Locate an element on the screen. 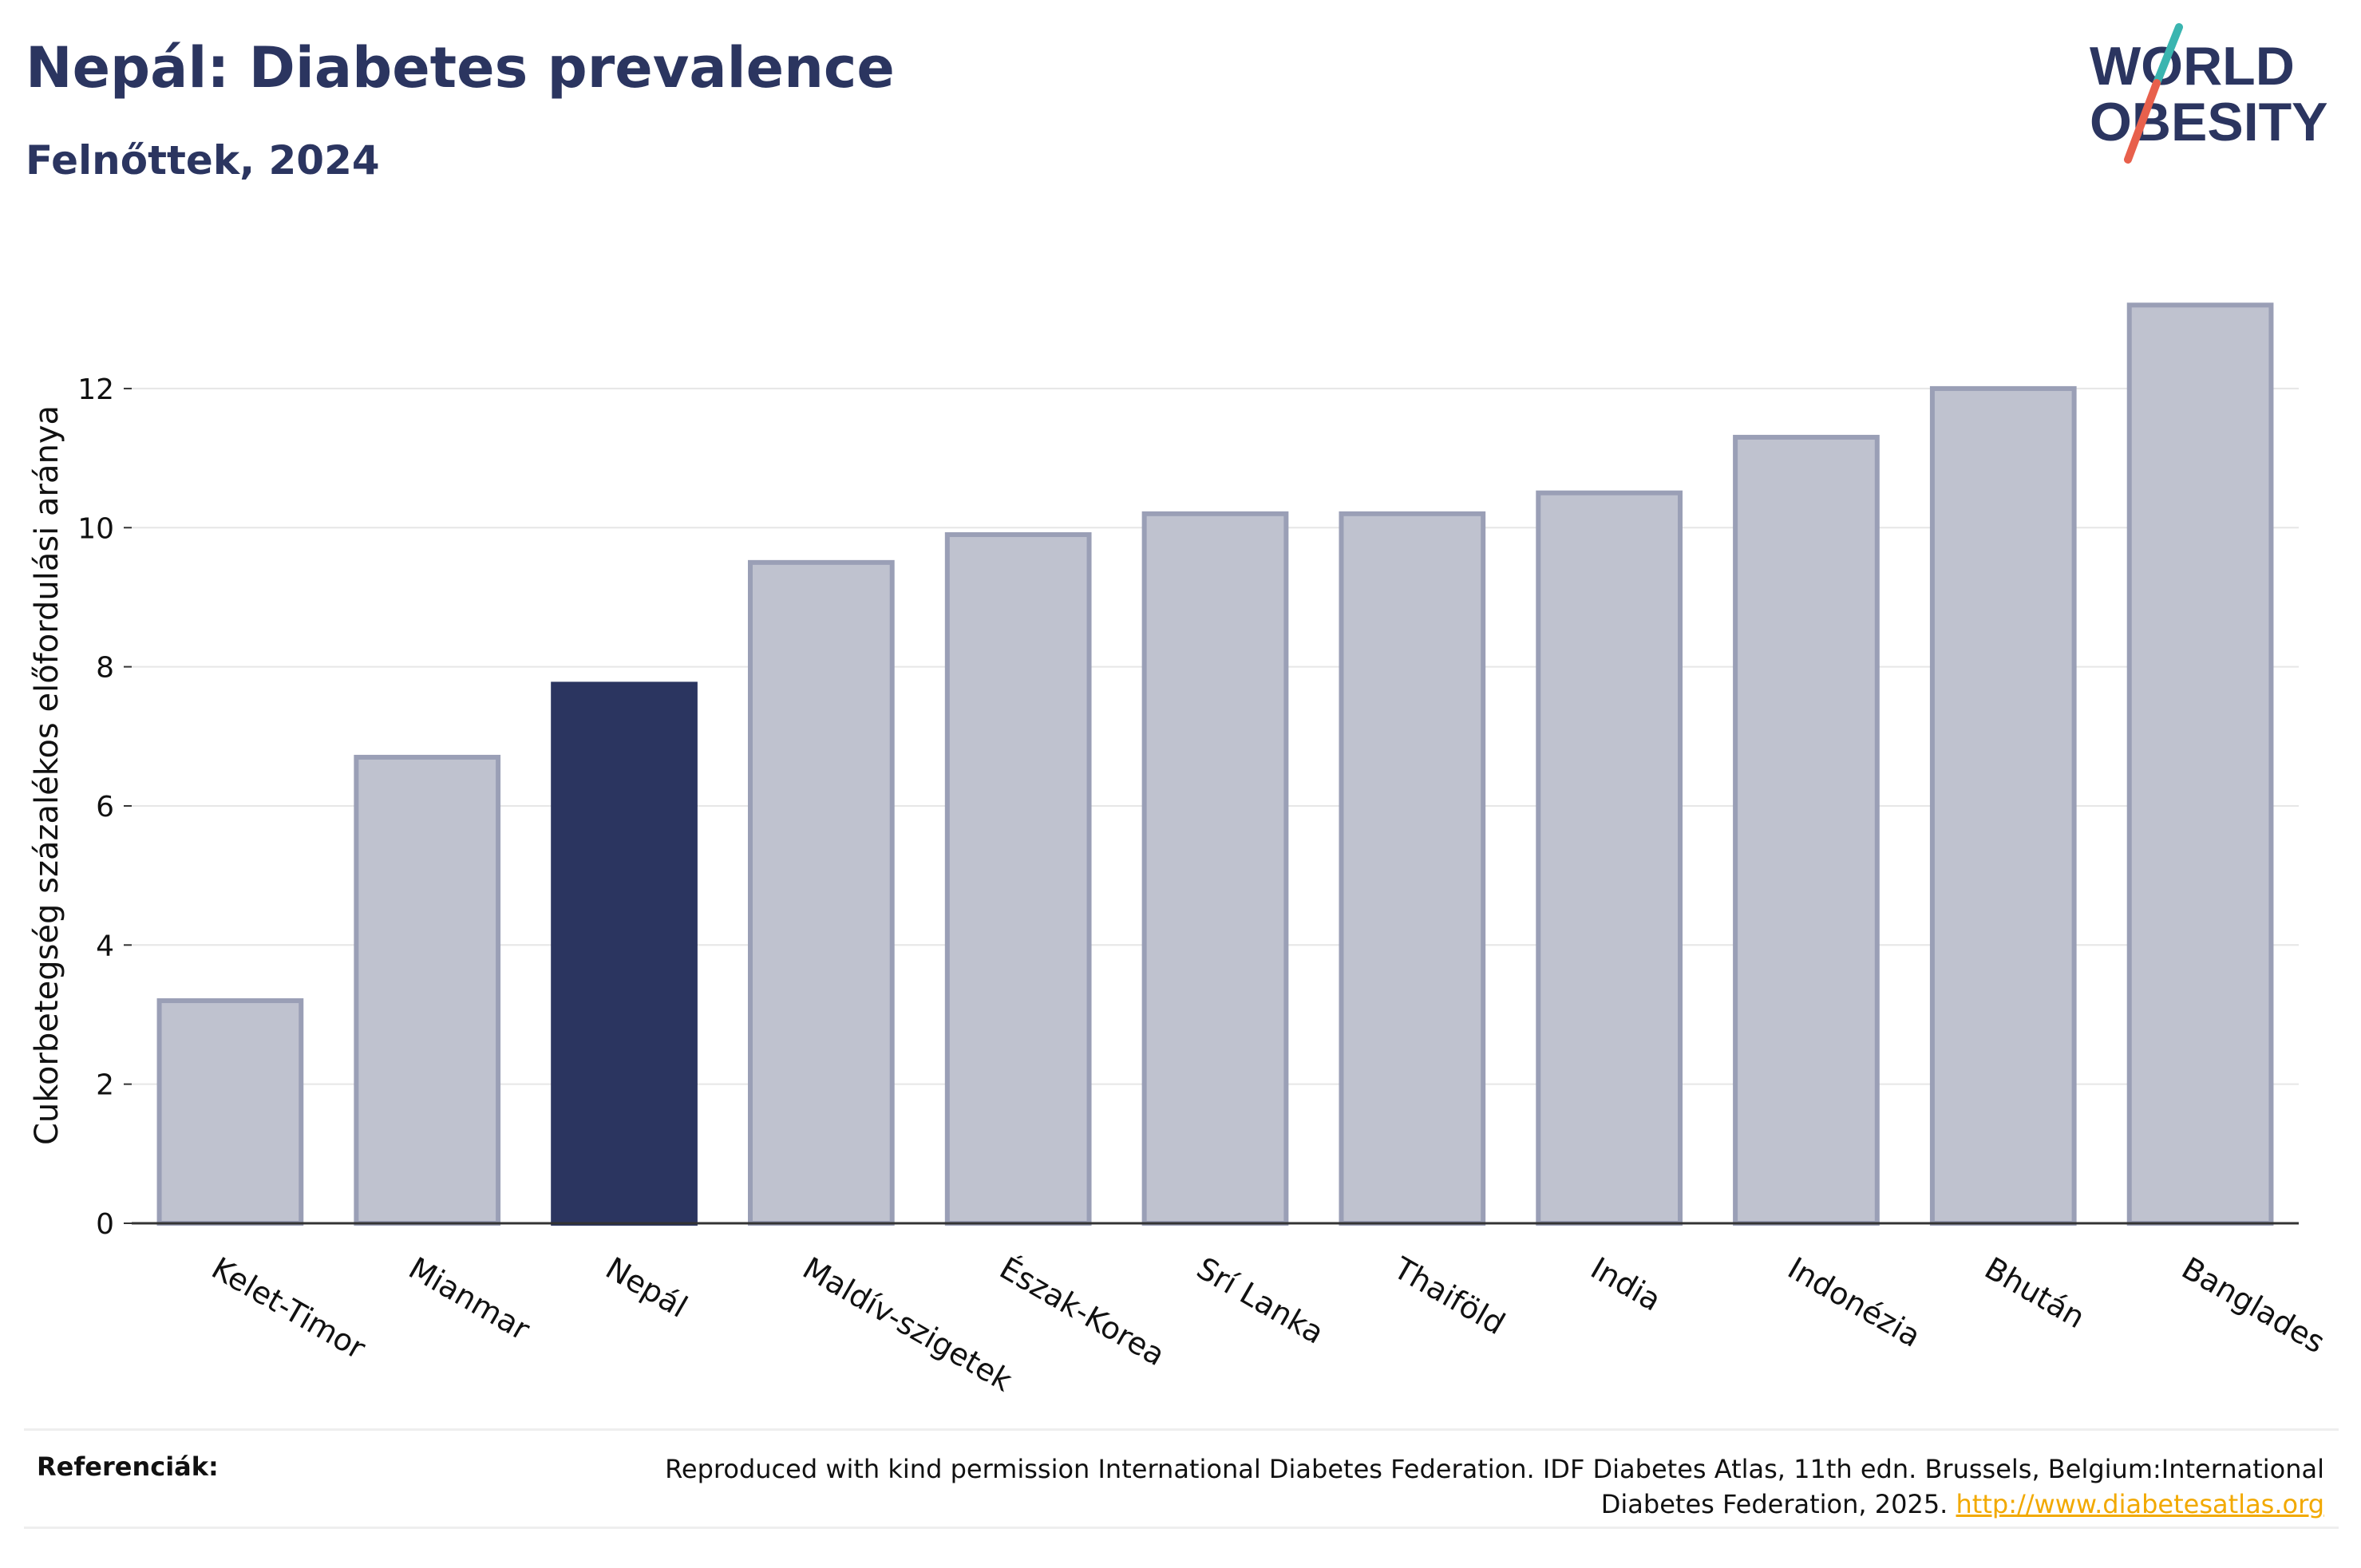 This screenshot has width=2361, height=1568. logo-text-obesity: OBESITY is located at coordinates (2209, 122).